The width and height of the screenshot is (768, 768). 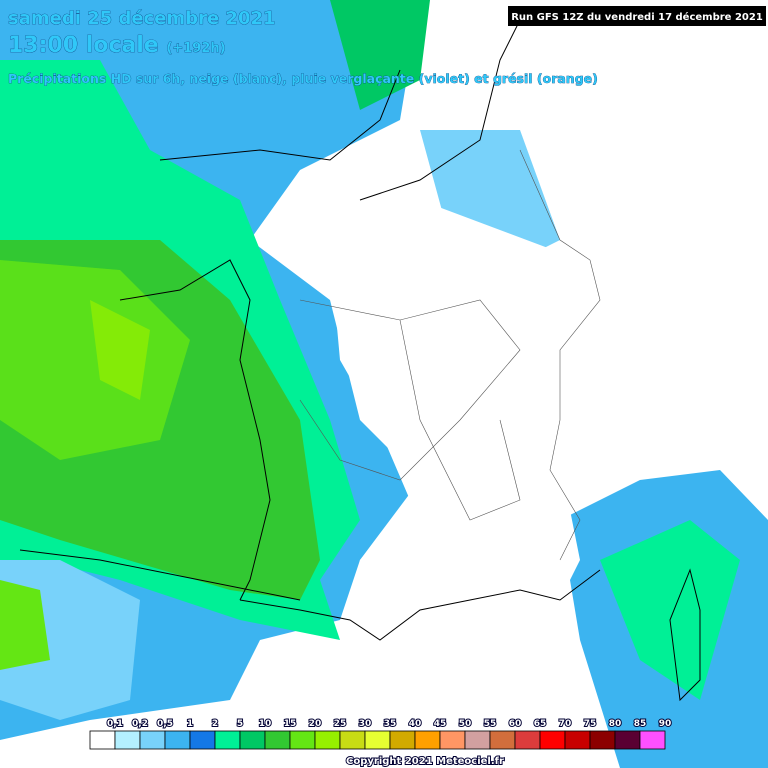 I want to click on legend-label: 0,2, so click(x=140, y=724).